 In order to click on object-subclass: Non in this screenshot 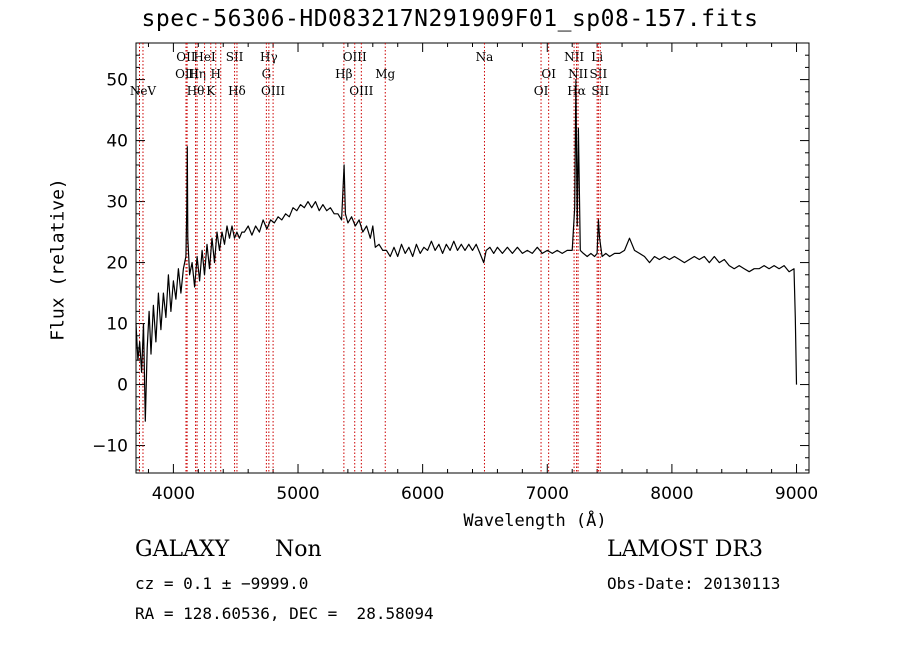, I will do `click(298, 549)`.